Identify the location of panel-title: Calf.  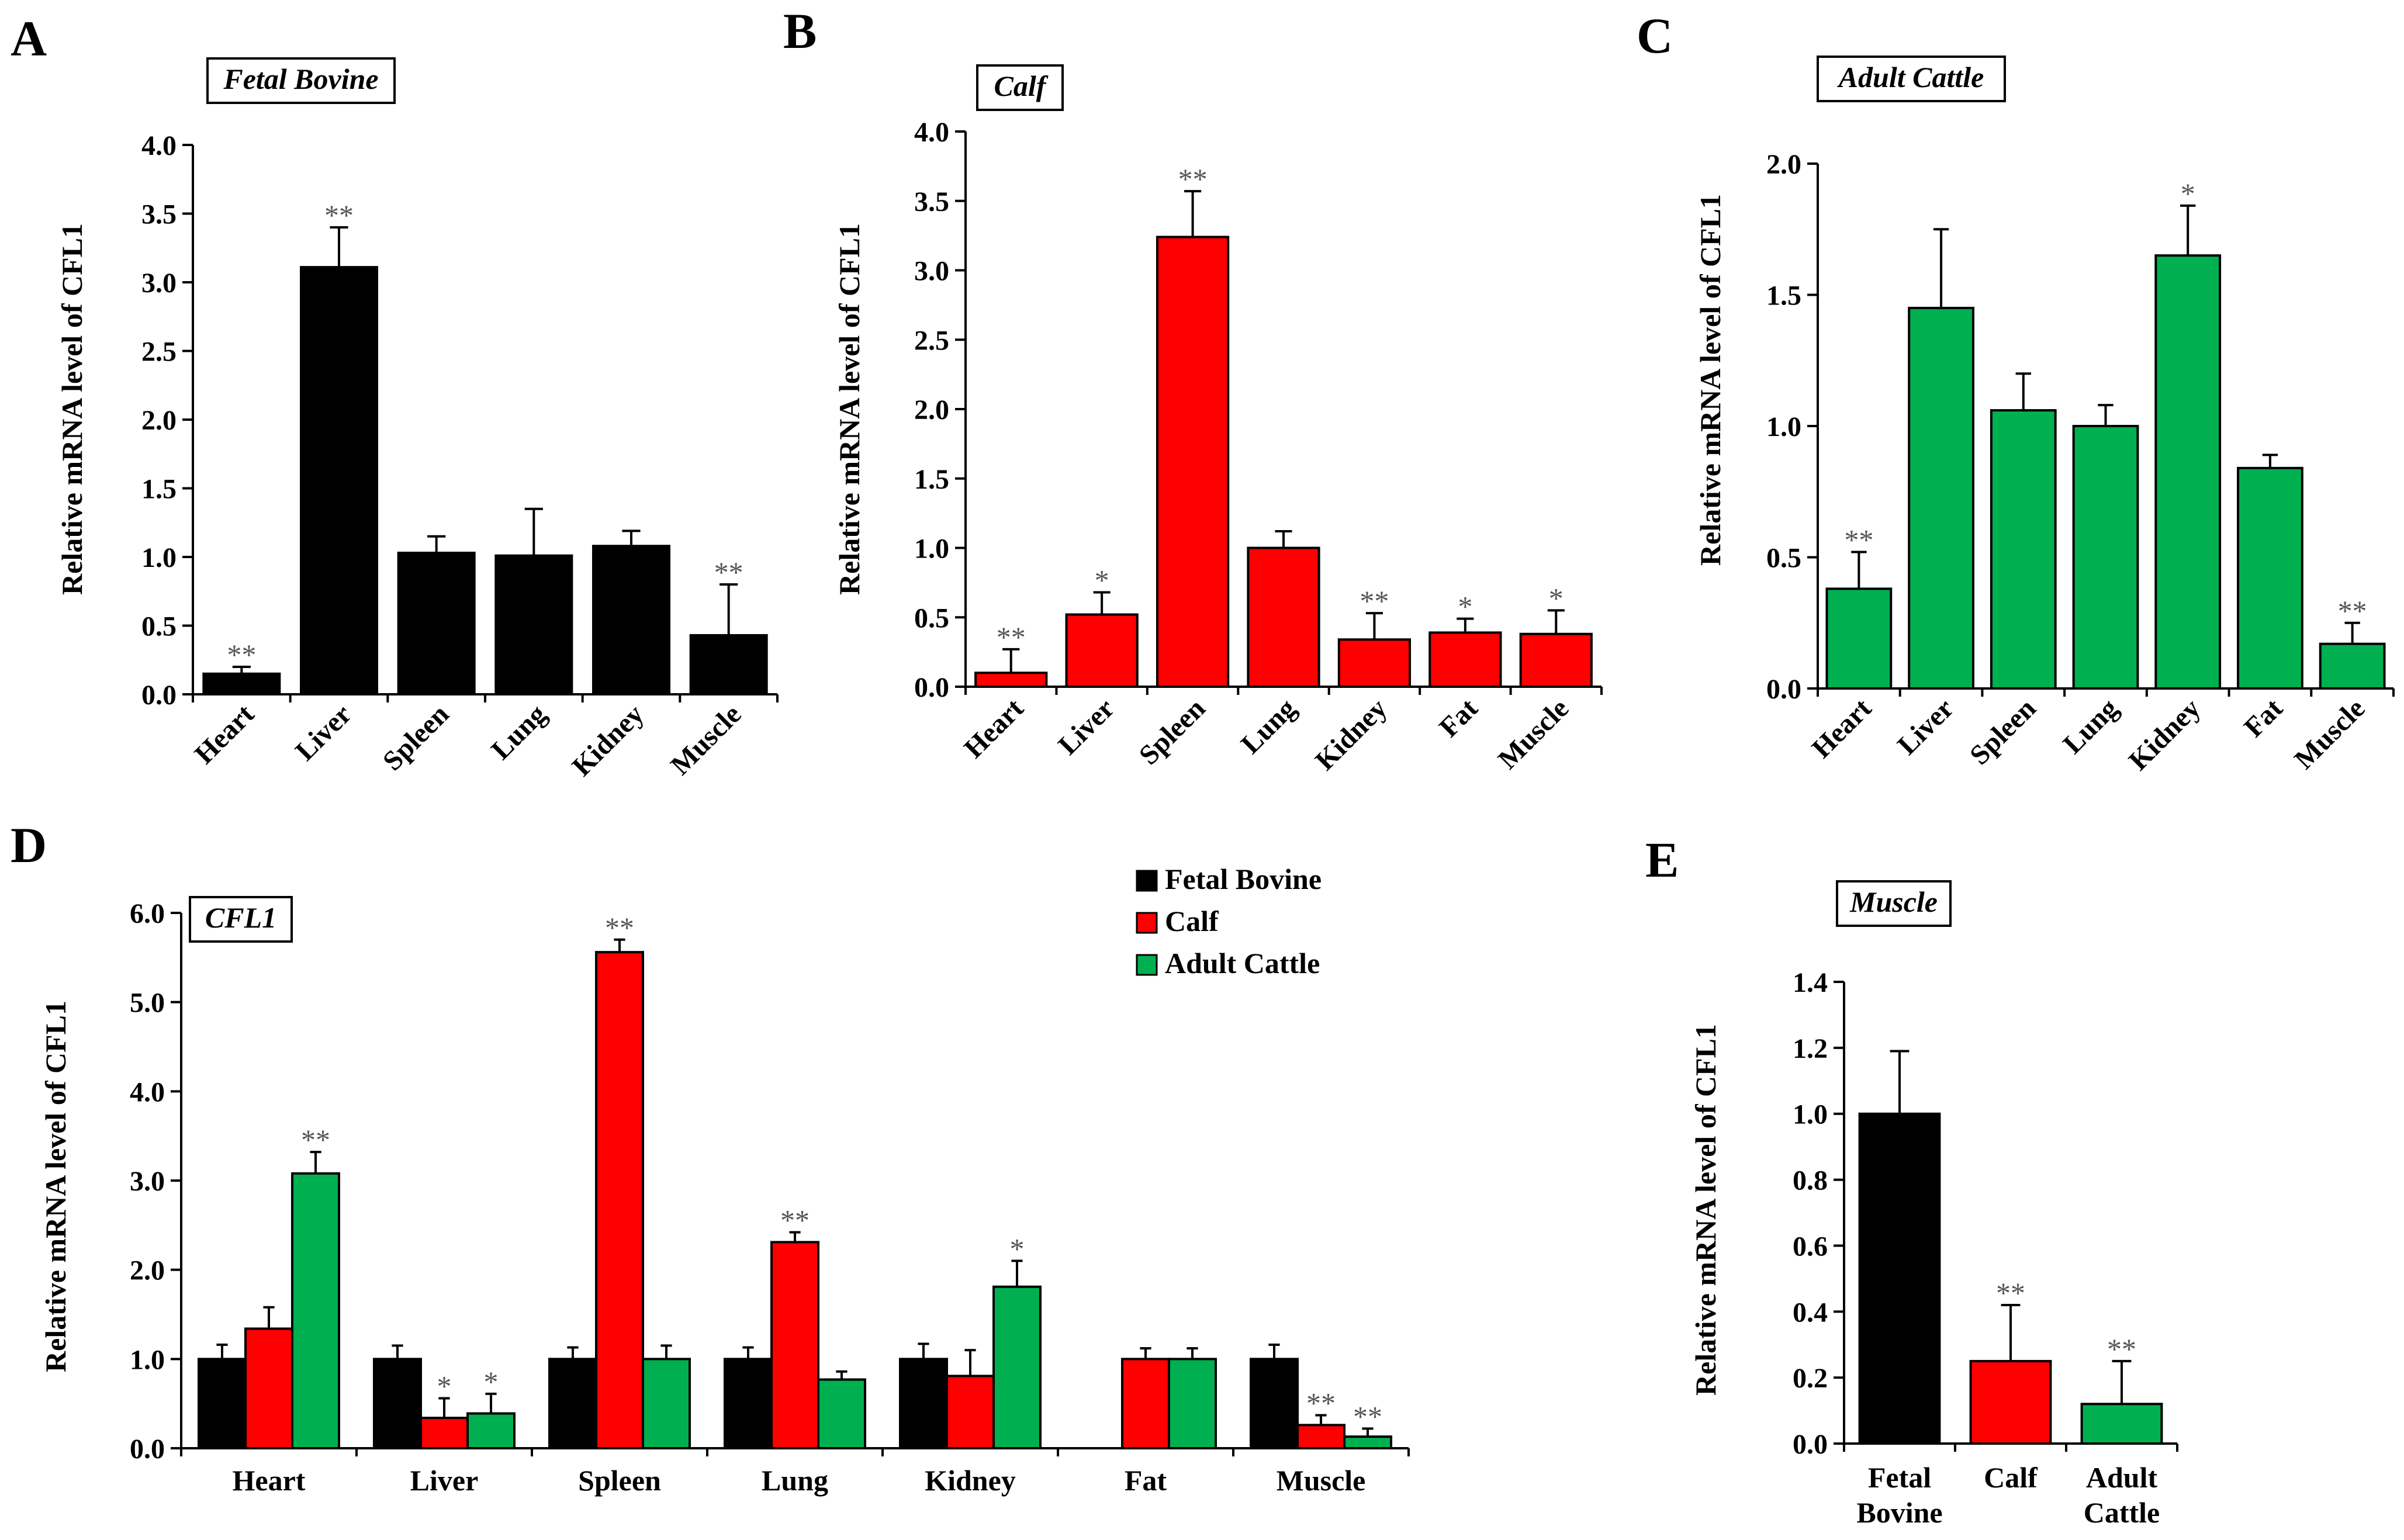
(1021, 86).